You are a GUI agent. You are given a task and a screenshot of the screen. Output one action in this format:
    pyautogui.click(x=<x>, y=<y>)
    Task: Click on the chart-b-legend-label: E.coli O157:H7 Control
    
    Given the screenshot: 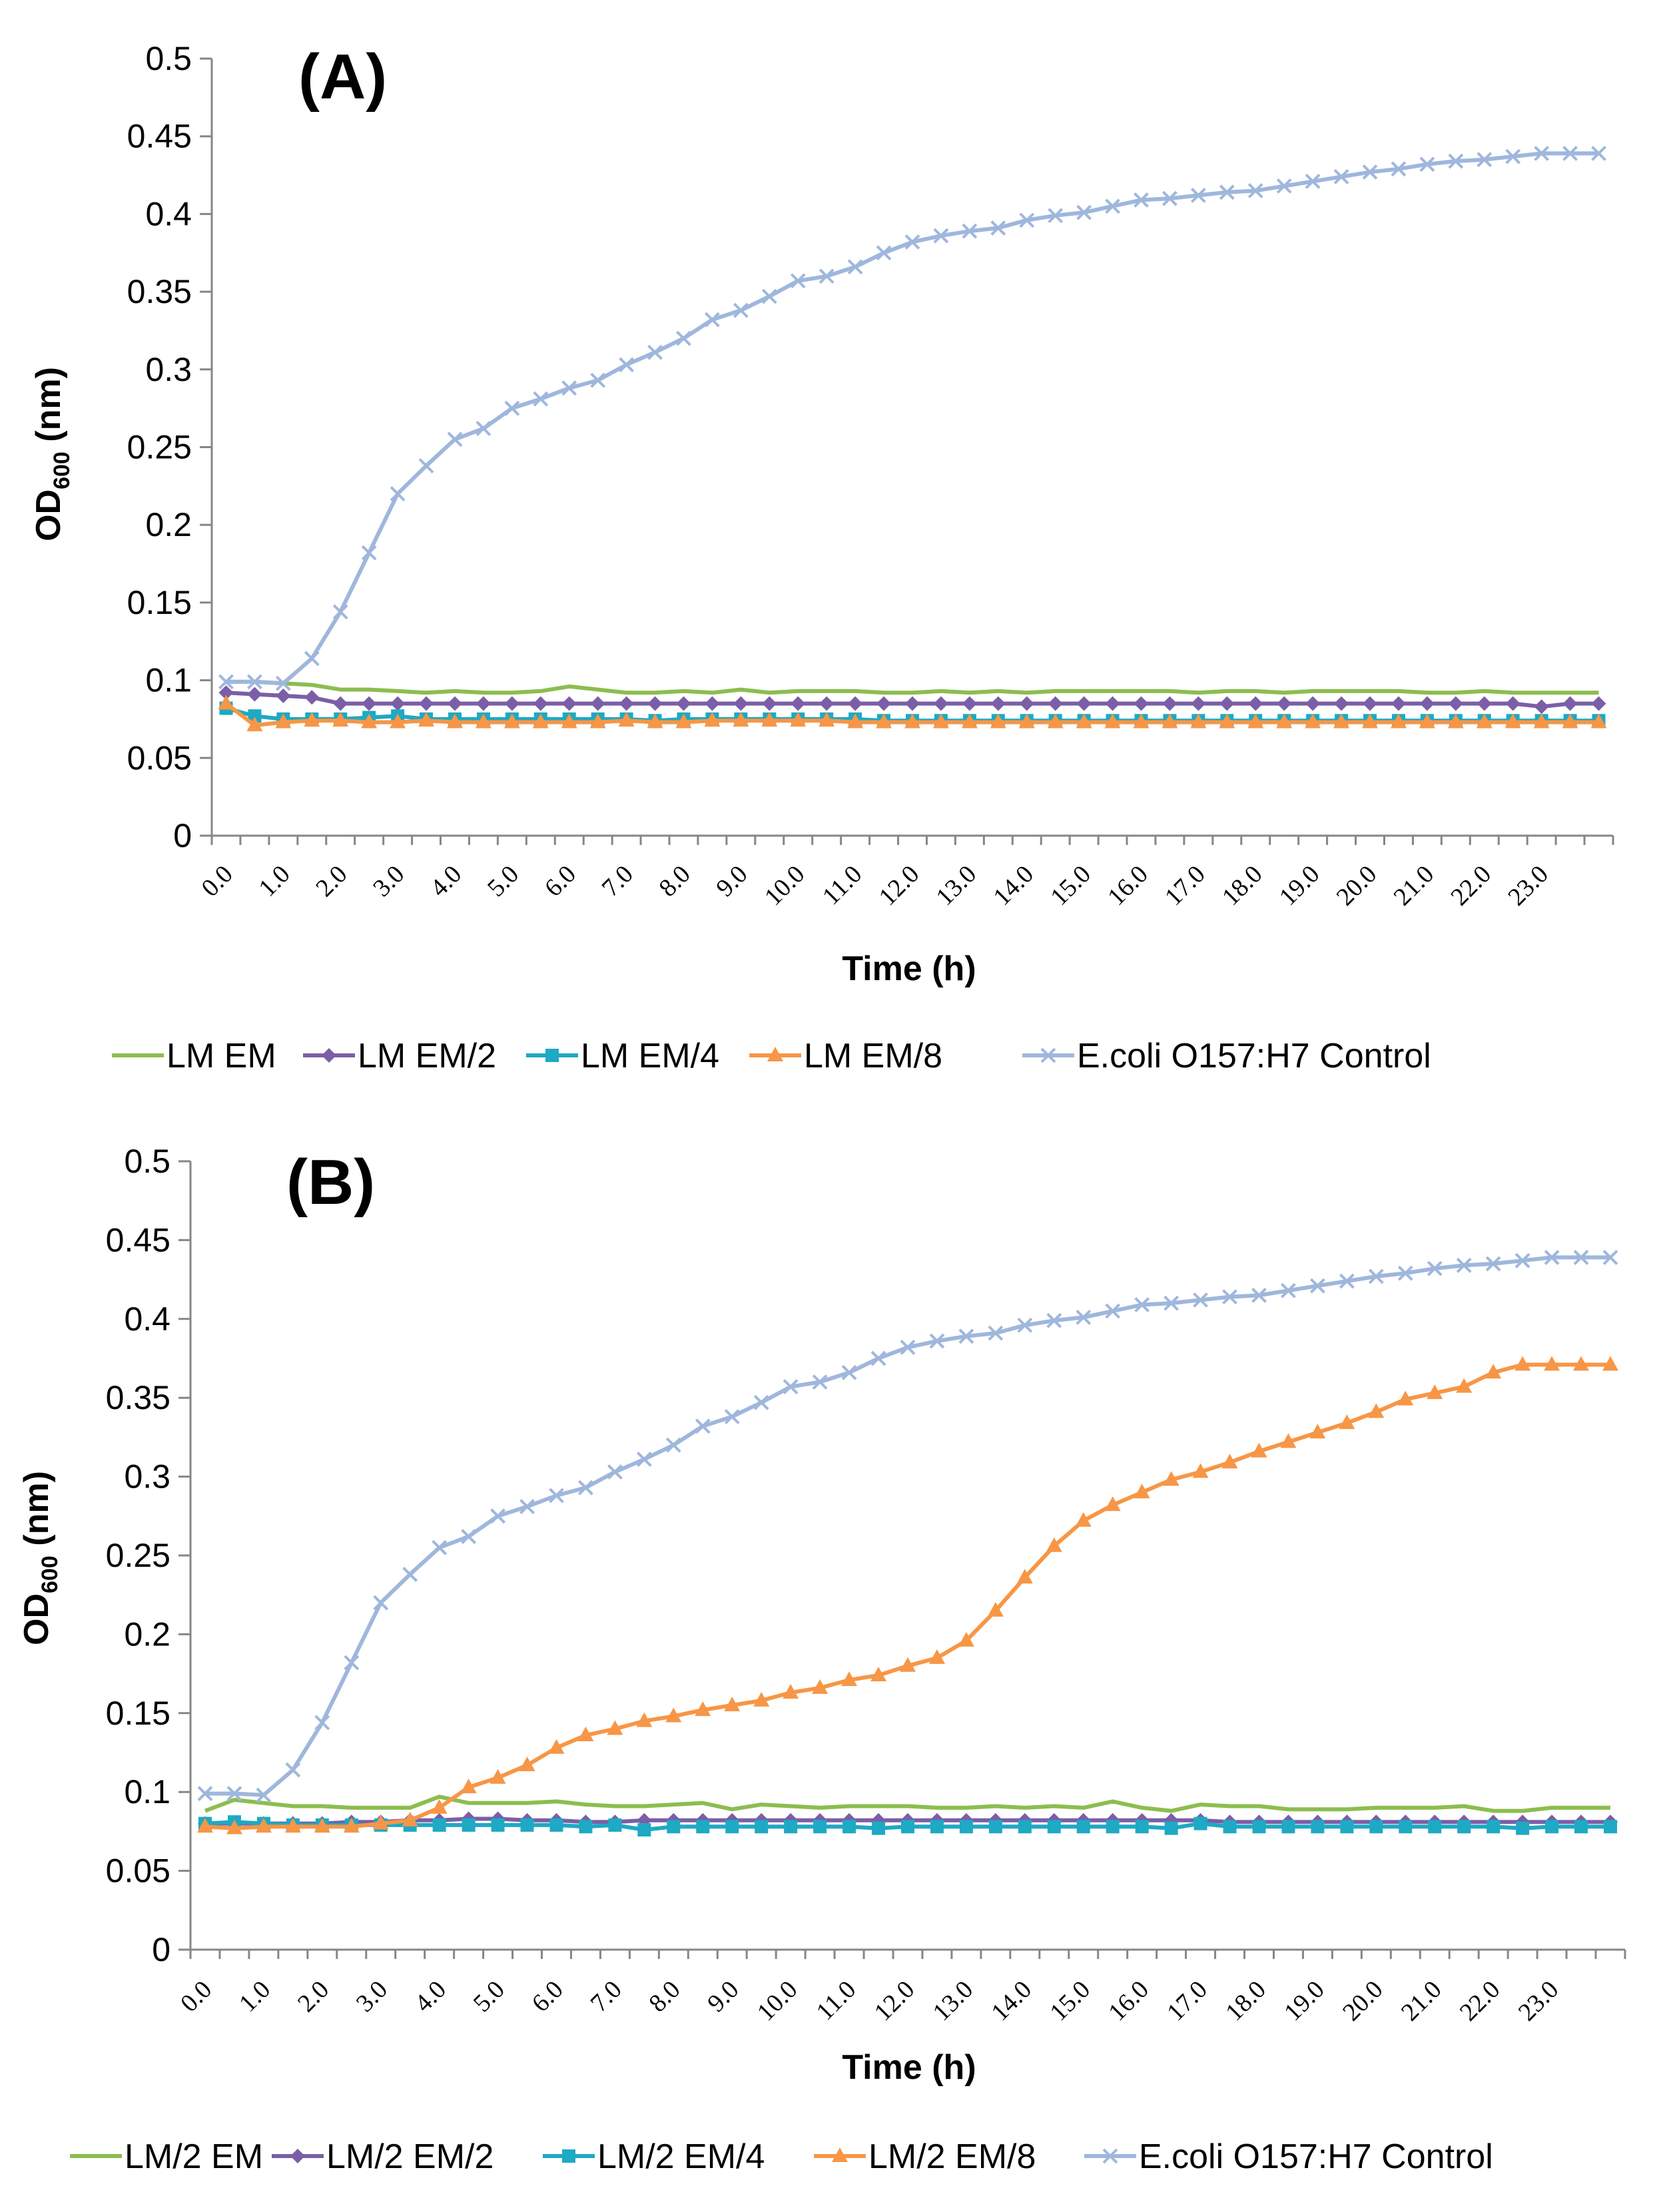 What is the action you would take?
    pyautogui.click(x=1316, y=2157)
    